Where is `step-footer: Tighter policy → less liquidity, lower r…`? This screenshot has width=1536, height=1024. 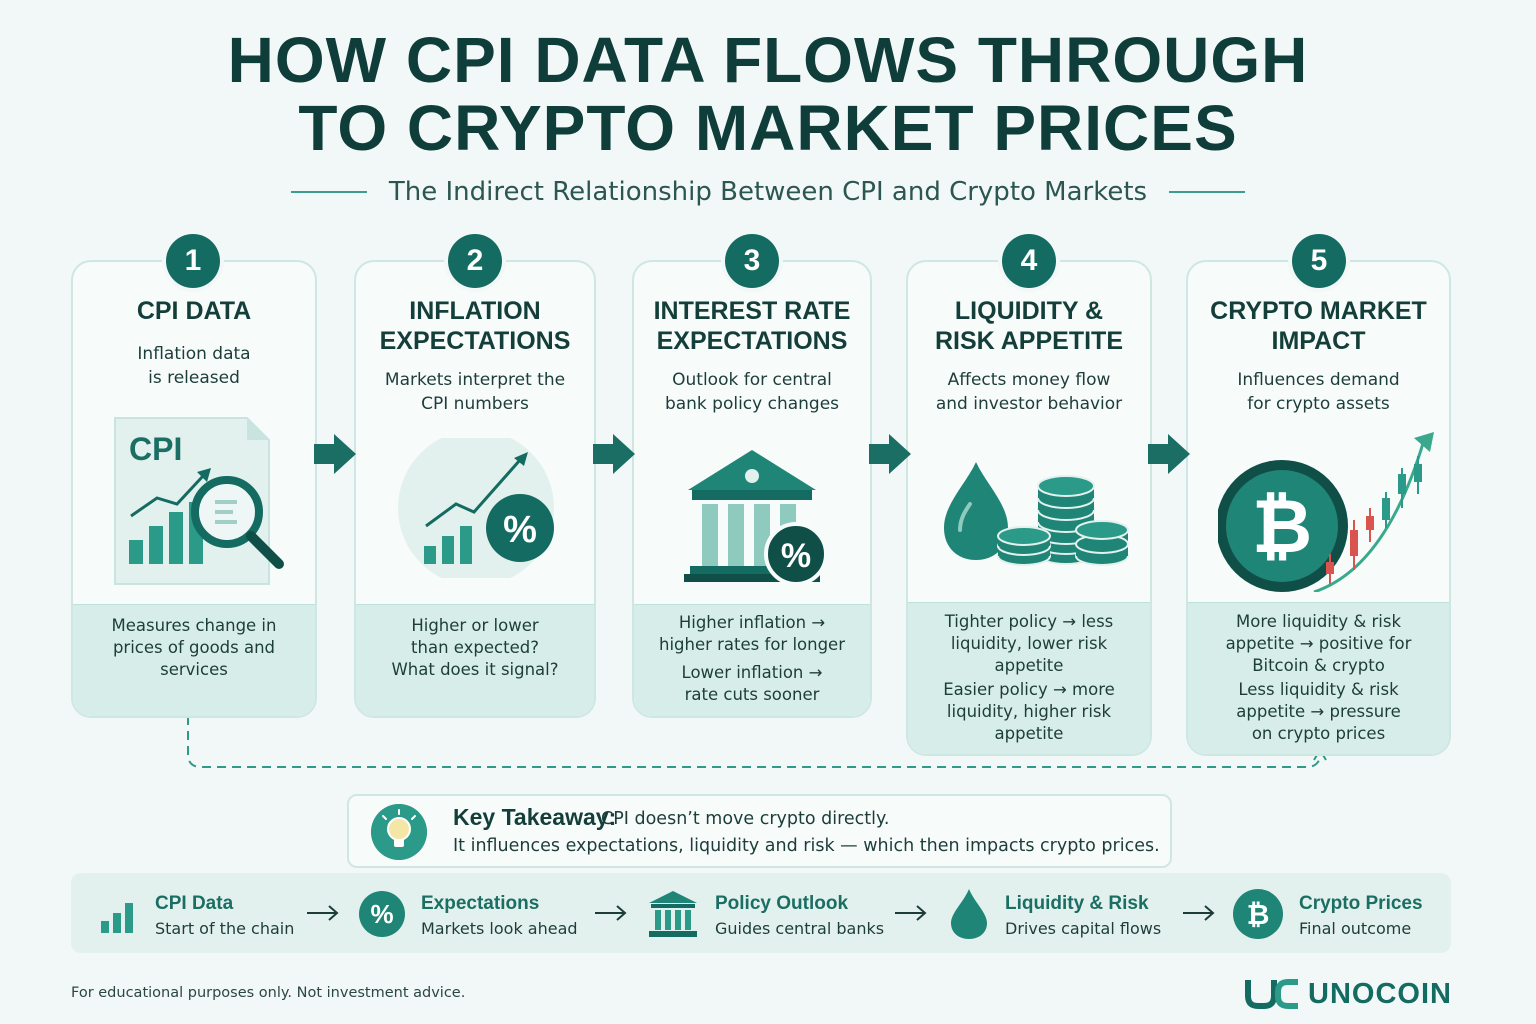
step-footer: Tighter policy → less liquidity, lower r… is located at coordinates (1029, 678).